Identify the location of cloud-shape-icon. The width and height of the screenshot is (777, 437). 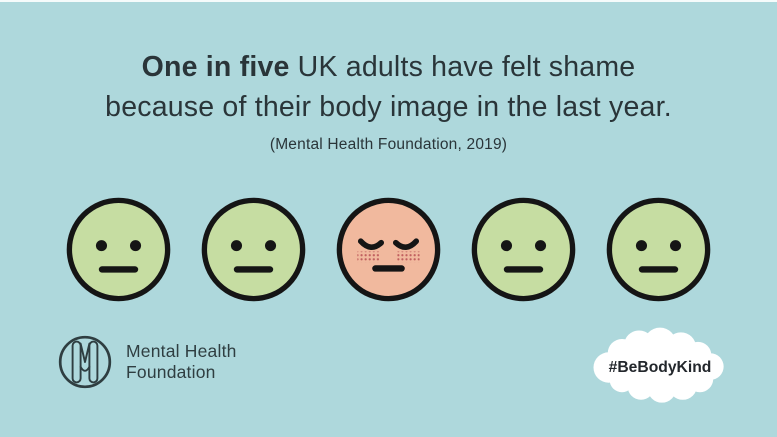
(658, 365).